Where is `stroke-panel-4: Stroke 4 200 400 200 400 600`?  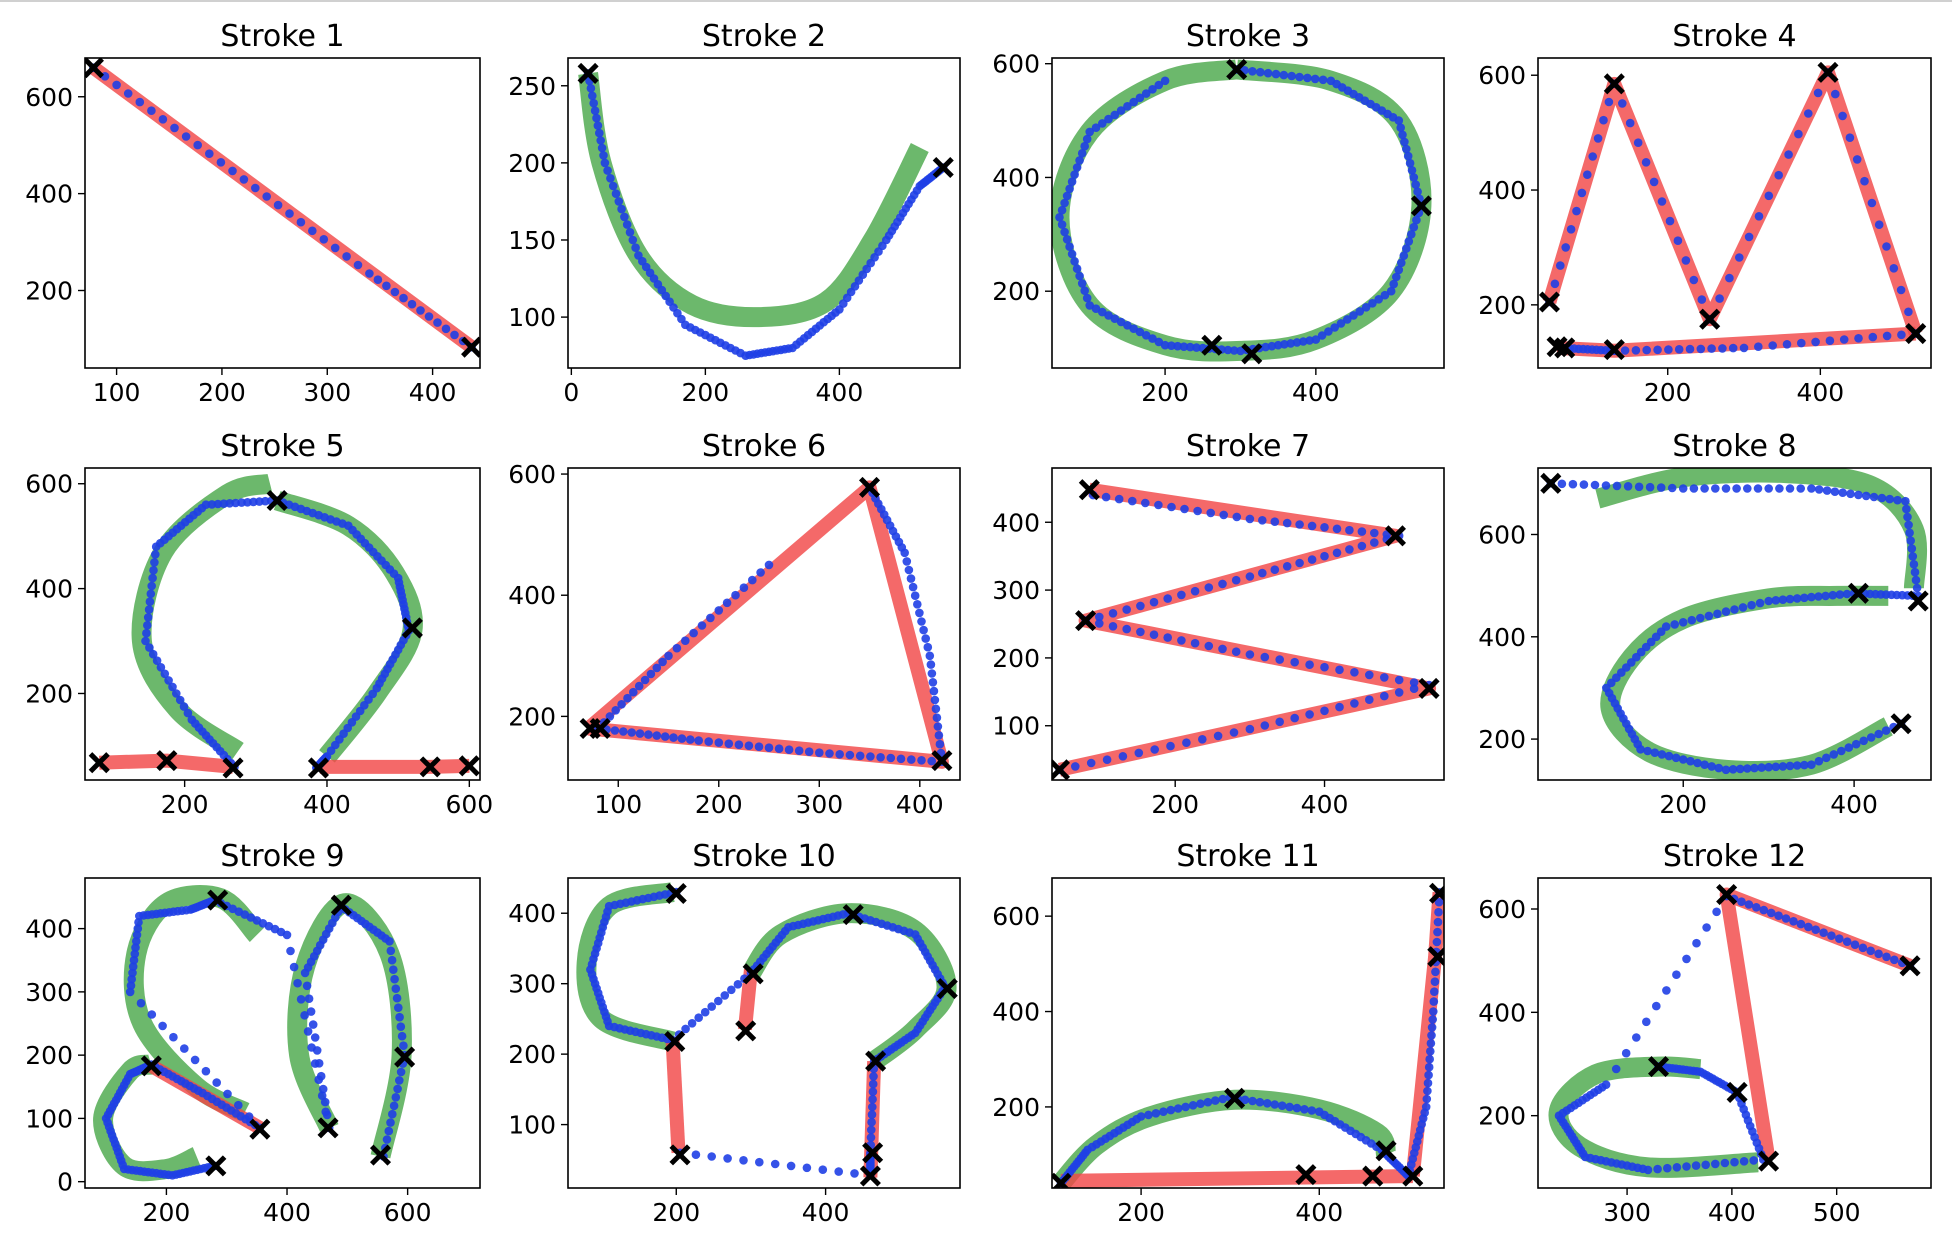 stroke-panel-4: Stroke 4 200 400 200 400 600 is located at coordinates (1705, 213).